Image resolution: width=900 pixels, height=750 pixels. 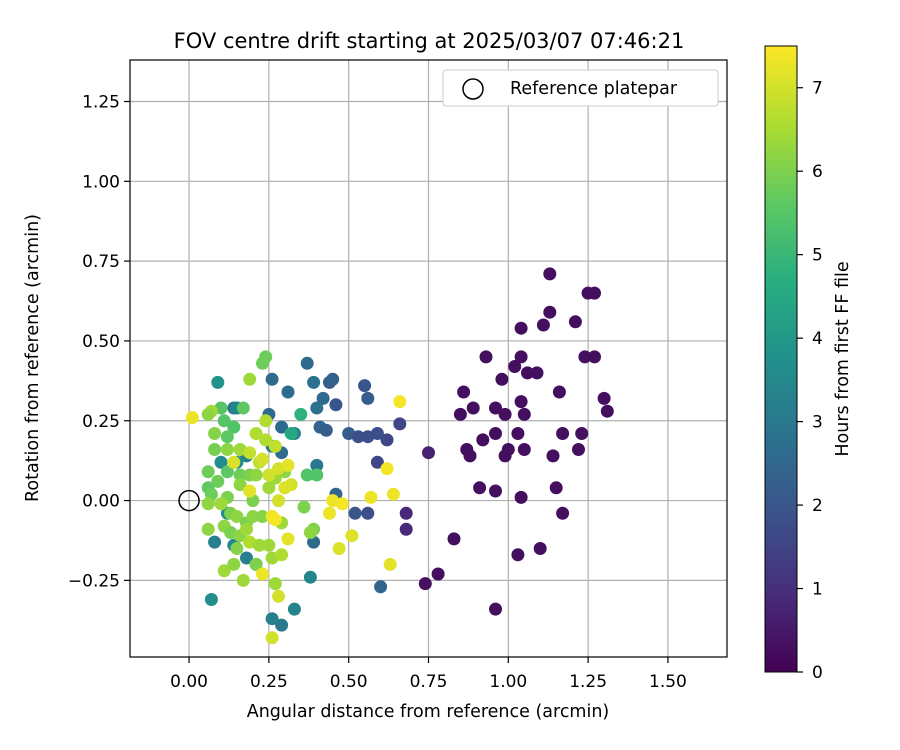 What do you see at coordinates (817, 256) in the screenshot?
I see `colorbar-tick-label: 5` at bounding box center [817, 256].